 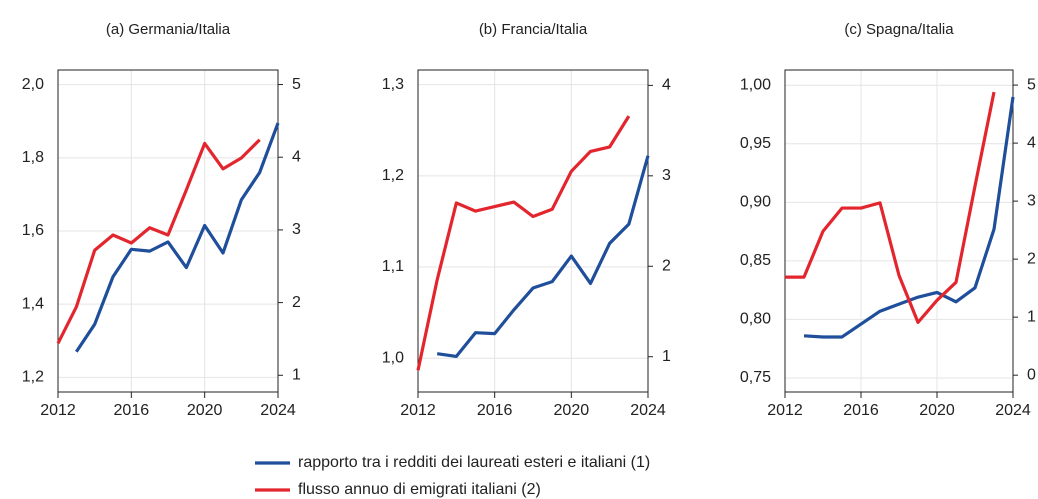 I want to click on y-tick-label: 1,8, so click(x=33, y=157).